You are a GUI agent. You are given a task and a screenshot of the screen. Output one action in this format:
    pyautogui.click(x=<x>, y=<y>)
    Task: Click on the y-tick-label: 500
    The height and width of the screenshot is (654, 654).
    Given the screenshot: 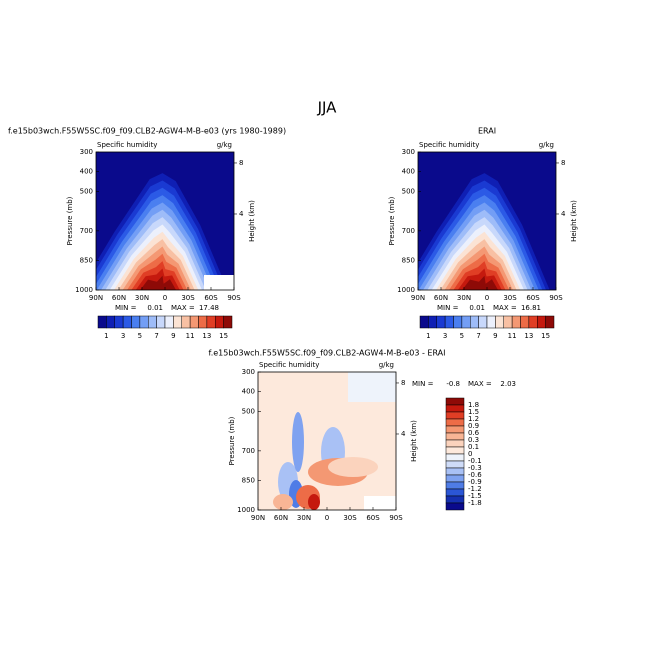 What is the action you would take?
    pyautogui.click(x=408, y=191)
    